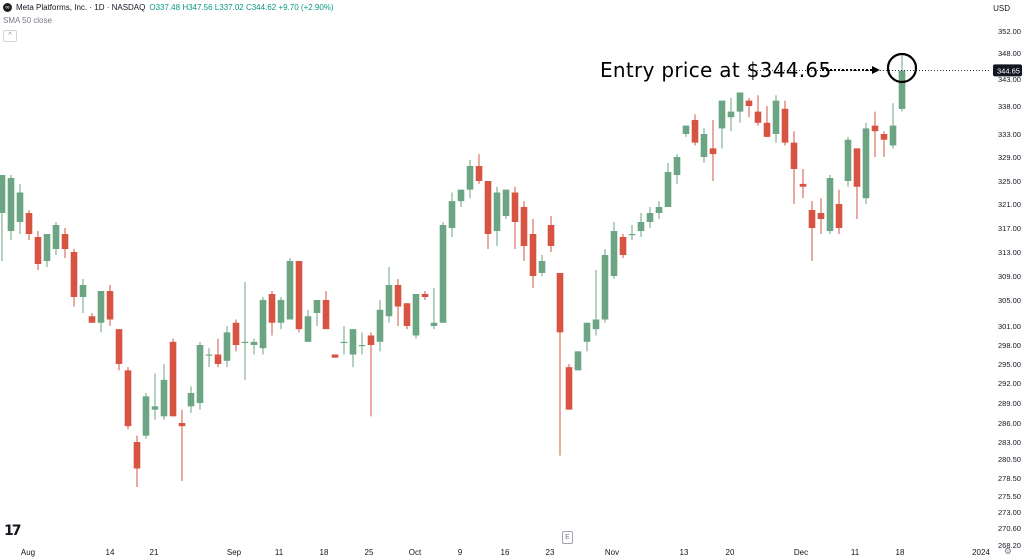  What do you see at coordinates (505, 552) in the screenshot?
I see `x-tick-label: 16` at bounding box center [505, 552].